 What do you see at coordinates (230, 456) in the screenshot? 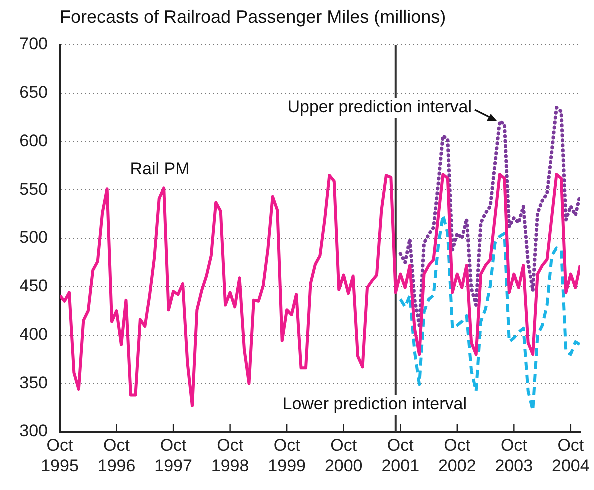
I see `x-tick-label: Oct 1998` at bounding box center [230, 456].